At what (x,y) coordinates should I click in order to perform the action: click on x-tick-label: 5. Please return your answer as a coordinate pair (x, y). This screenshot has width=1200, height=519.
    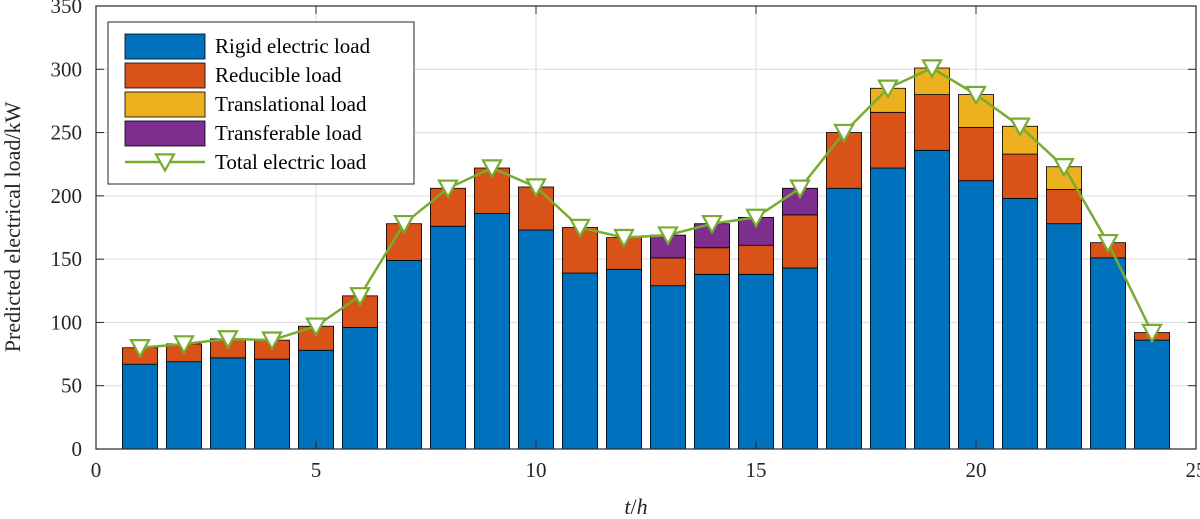
    Looking at the image, I should click on (316, 470).